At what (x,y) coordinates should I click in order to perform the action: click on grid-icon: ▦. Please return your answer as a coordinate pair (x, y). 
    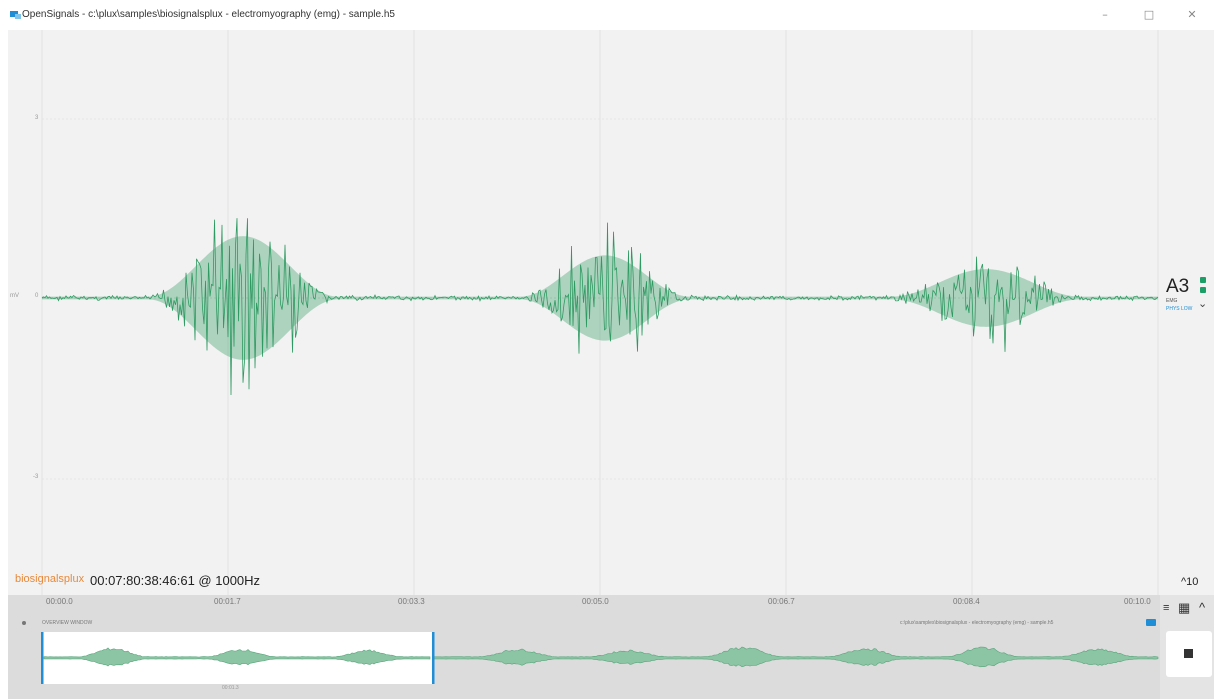
    Looking at the image, I should click on (1184, 607).